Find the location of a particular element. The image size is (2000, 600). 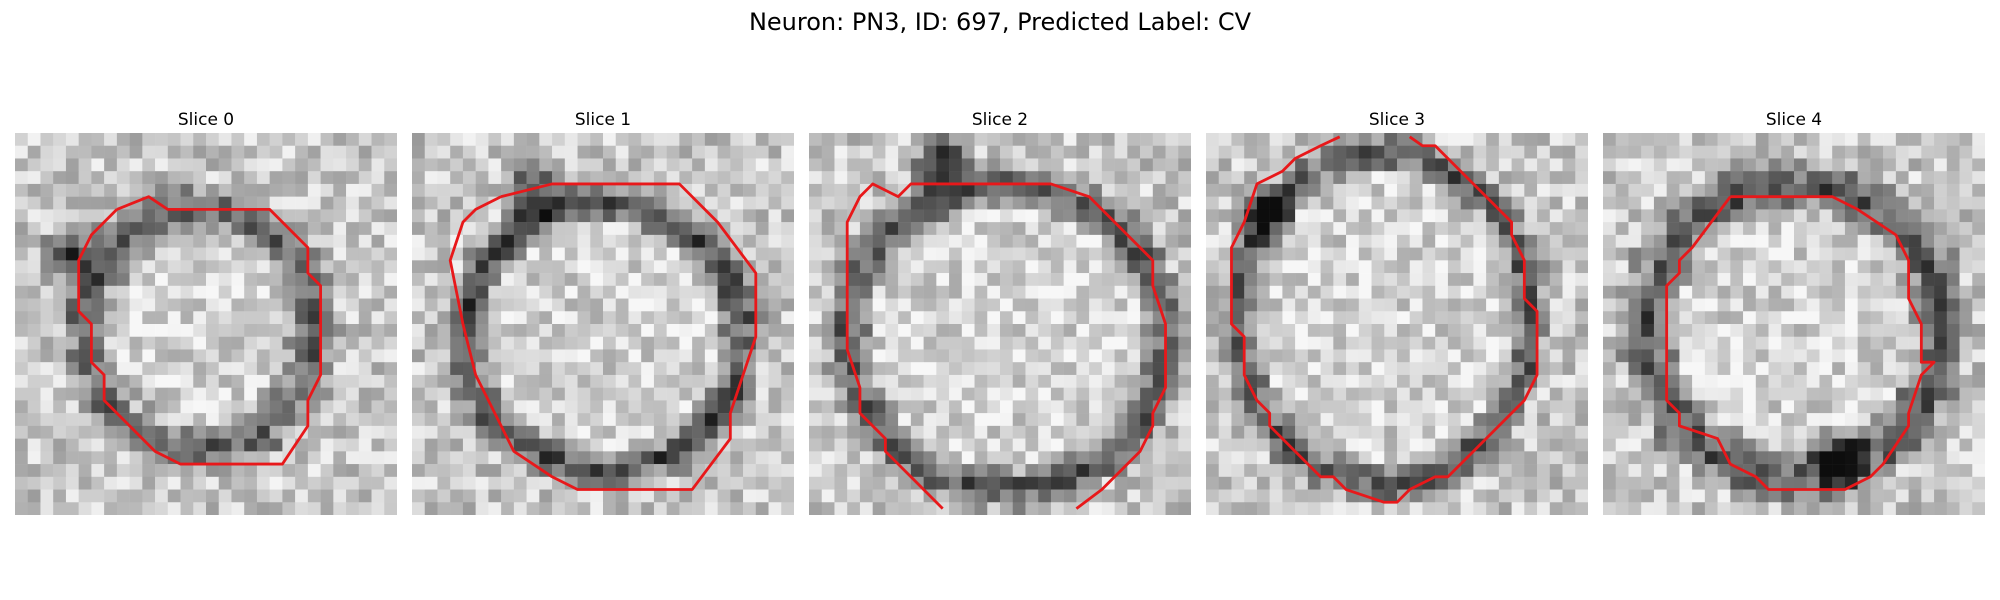

slice-panel-3: Slice 3 is located at coordinates (1397, 312).